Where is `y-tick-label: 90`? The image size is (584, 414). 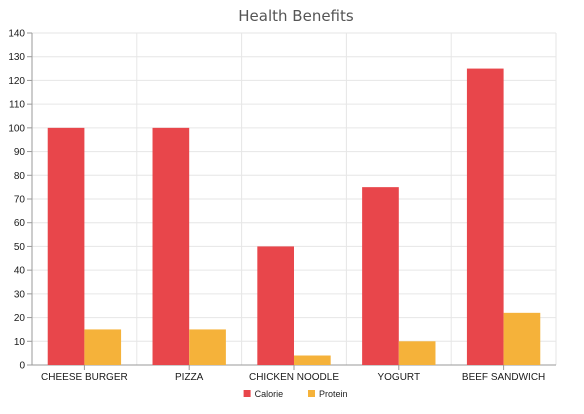
y-tick-label: 90 is located at coordinates (20, 152).